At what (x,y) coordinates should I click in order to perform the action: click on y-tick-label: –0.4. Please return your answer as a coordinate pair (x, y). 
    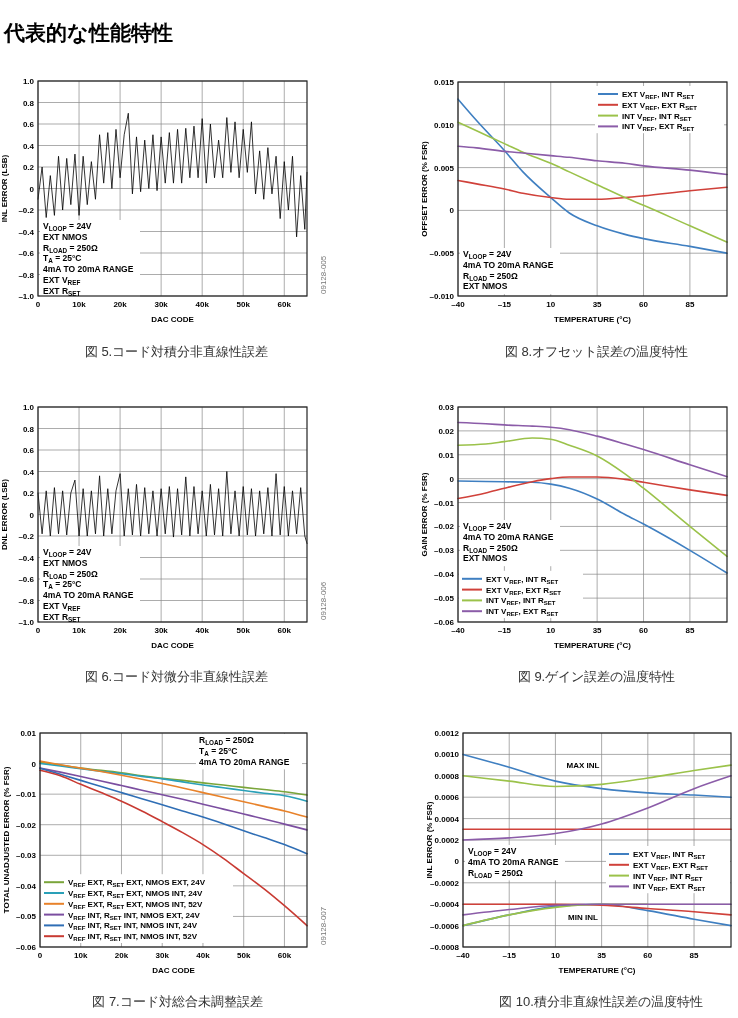
    Looking at the image, I should click on (26, 558).